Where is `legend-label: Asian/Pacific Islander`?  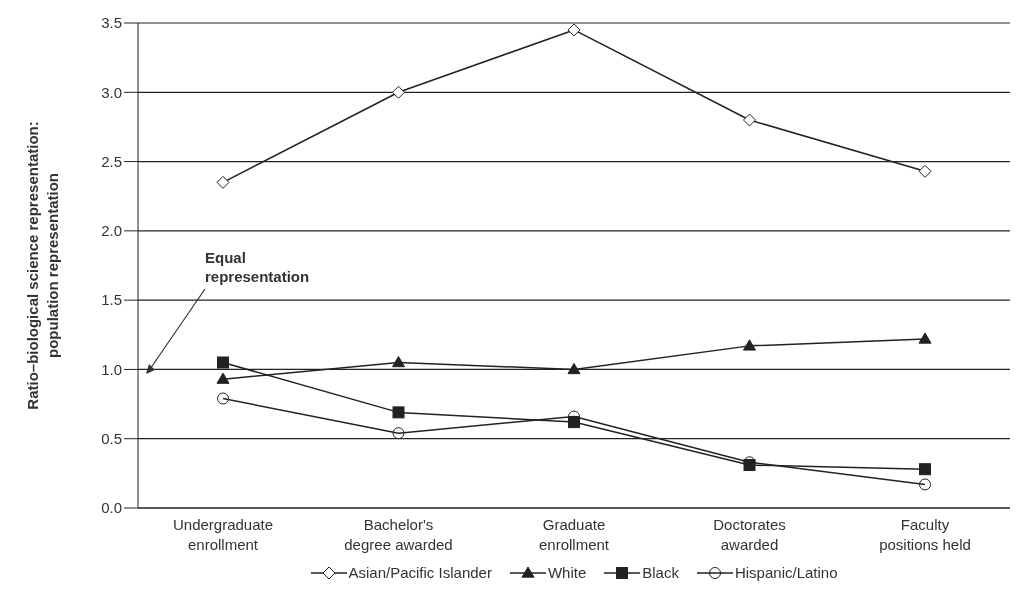
legend-label: Asian/Pacific Islander is located at coordinates (420, 572).